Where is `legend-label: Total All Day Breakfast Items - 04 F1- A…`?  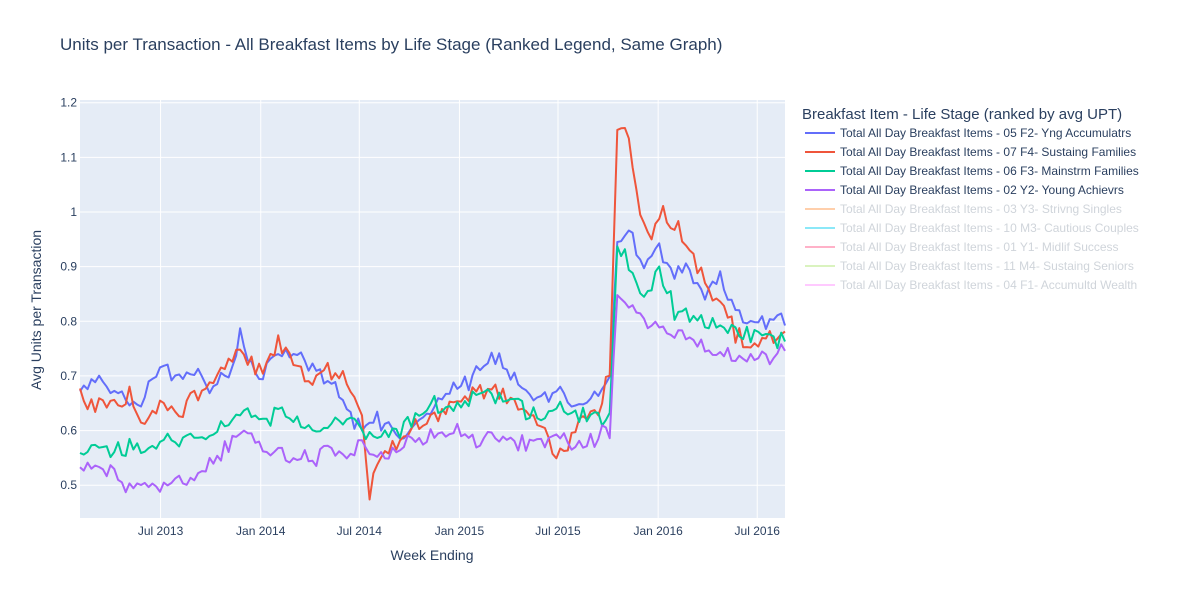
legend-label: Total All Day Breakfast Items - 04 F1- A… is located at coordinates (988, 285).